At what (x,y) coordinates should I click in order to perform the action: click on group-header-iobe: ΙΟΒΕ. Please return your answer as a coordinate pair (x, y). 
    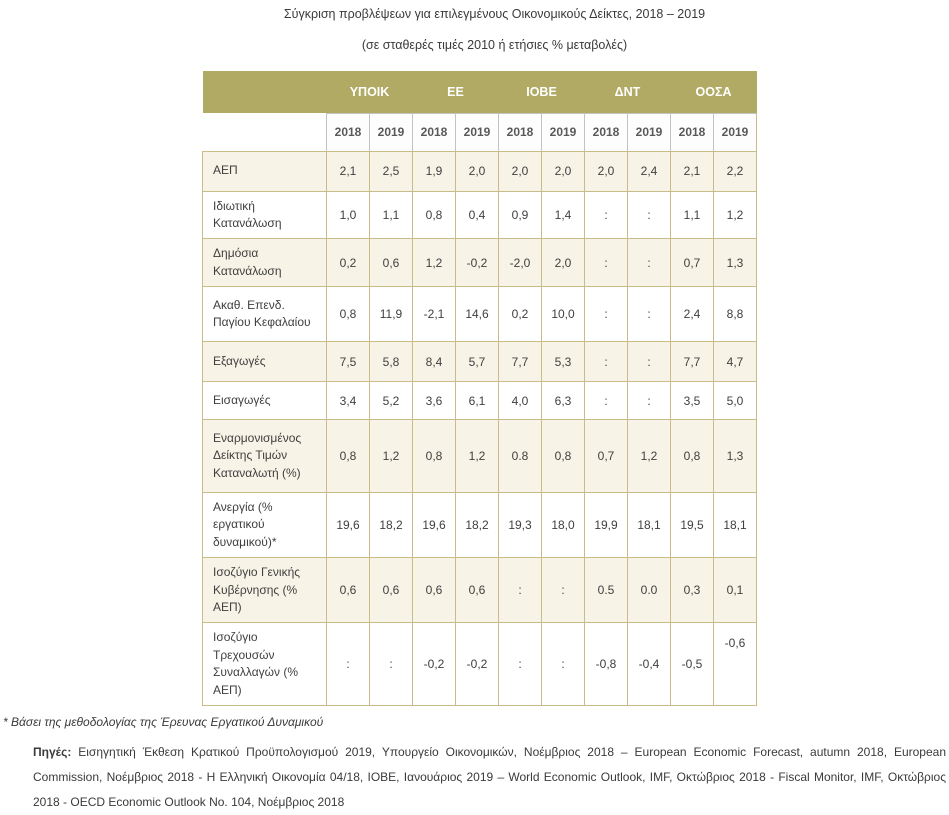
    Looking at the image, I should click on (541, 92).